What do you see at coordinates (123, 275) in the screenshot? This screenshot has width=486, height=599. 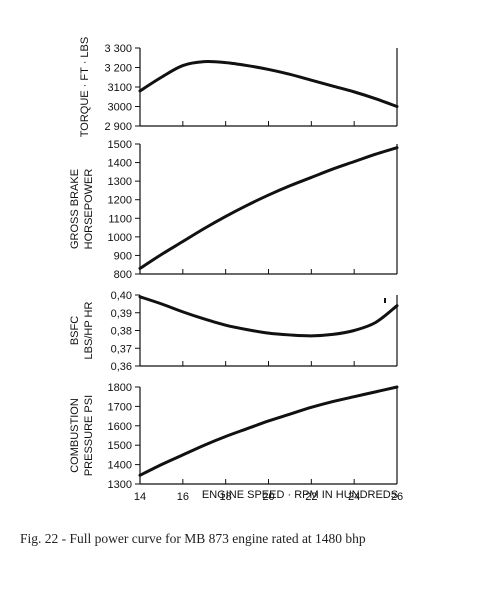 I see `y-tick-label: 800` at bounding box center [123, 275].